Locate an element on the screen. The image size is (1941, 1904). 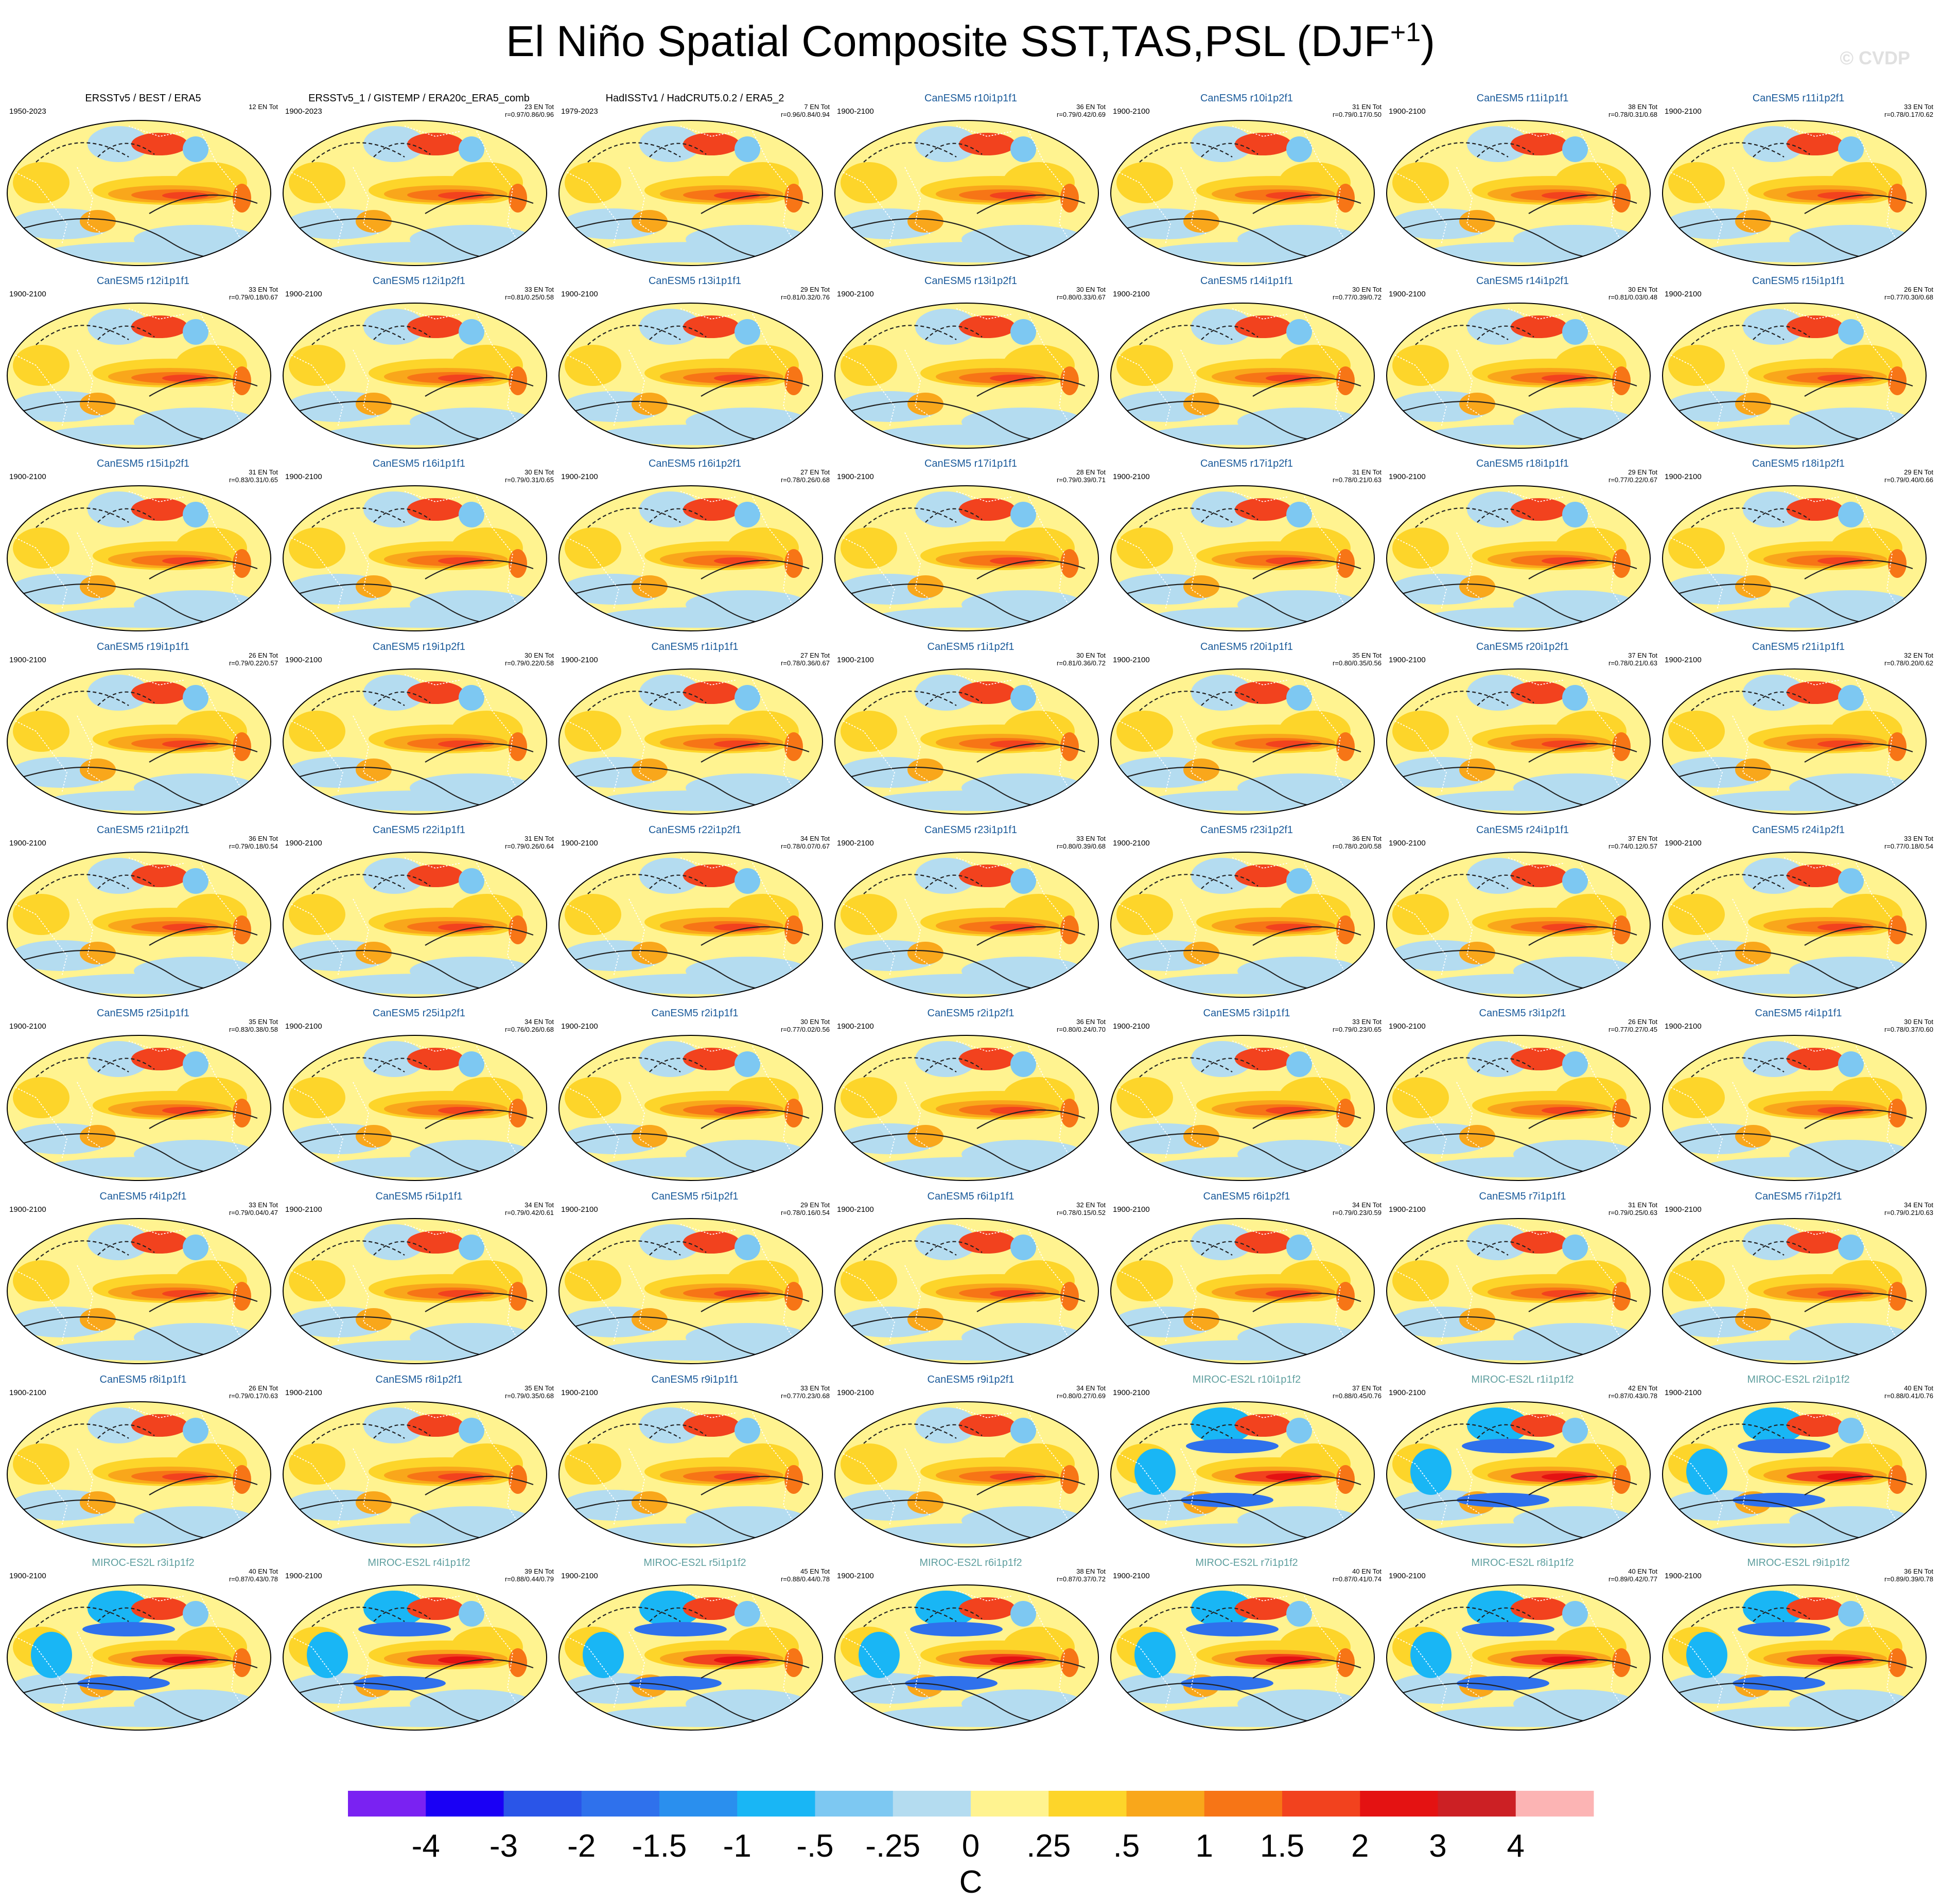
panel-pattern-correlation: r=0.83/0.31/0.65 is located at coordinates (254, 480).